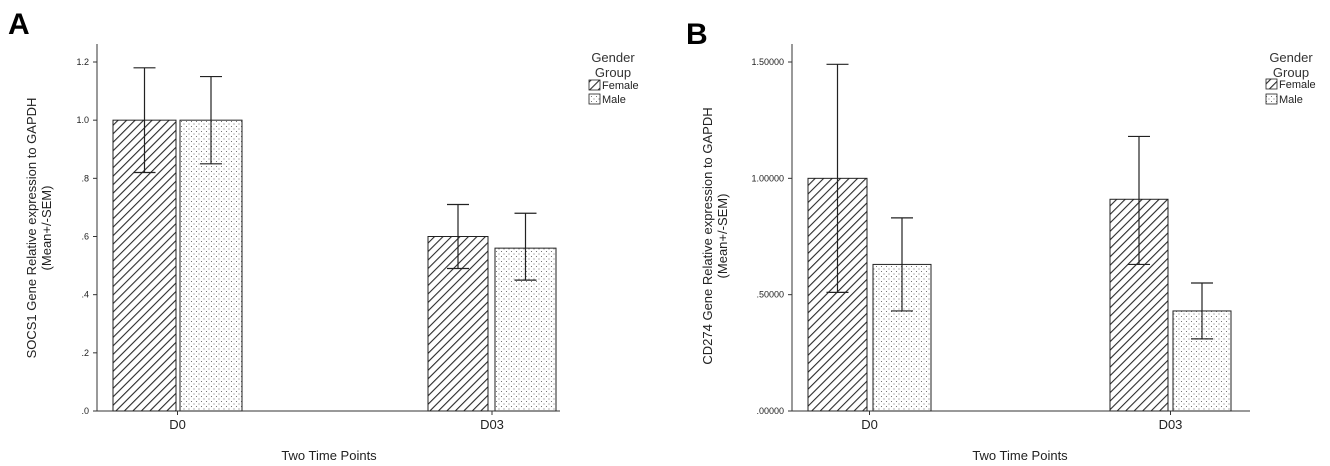  Describe the element at coordinates (770, 411) in the screenshot. I see `y-tick-label: .00000` at that location.